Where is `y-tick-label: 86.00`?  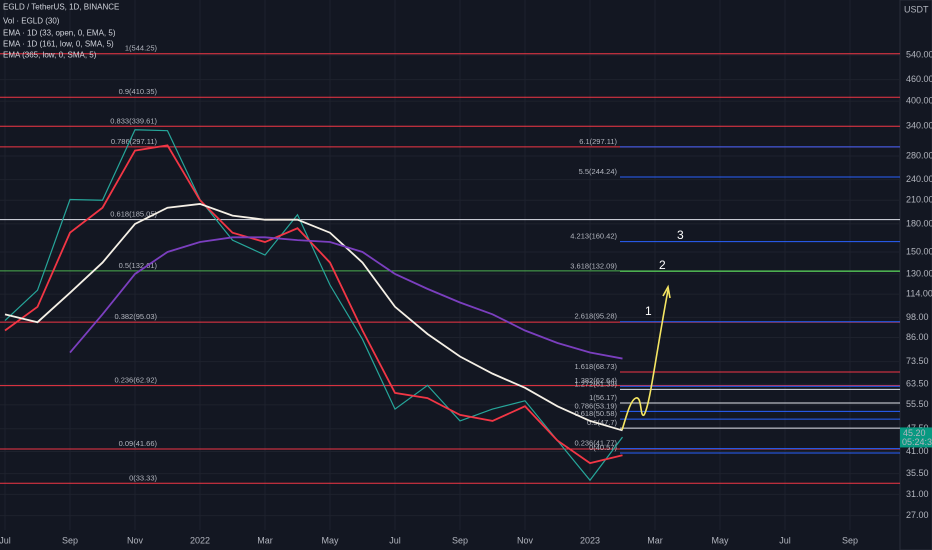 y-tick-label: 86.00 is located at coordinates (917, 337).